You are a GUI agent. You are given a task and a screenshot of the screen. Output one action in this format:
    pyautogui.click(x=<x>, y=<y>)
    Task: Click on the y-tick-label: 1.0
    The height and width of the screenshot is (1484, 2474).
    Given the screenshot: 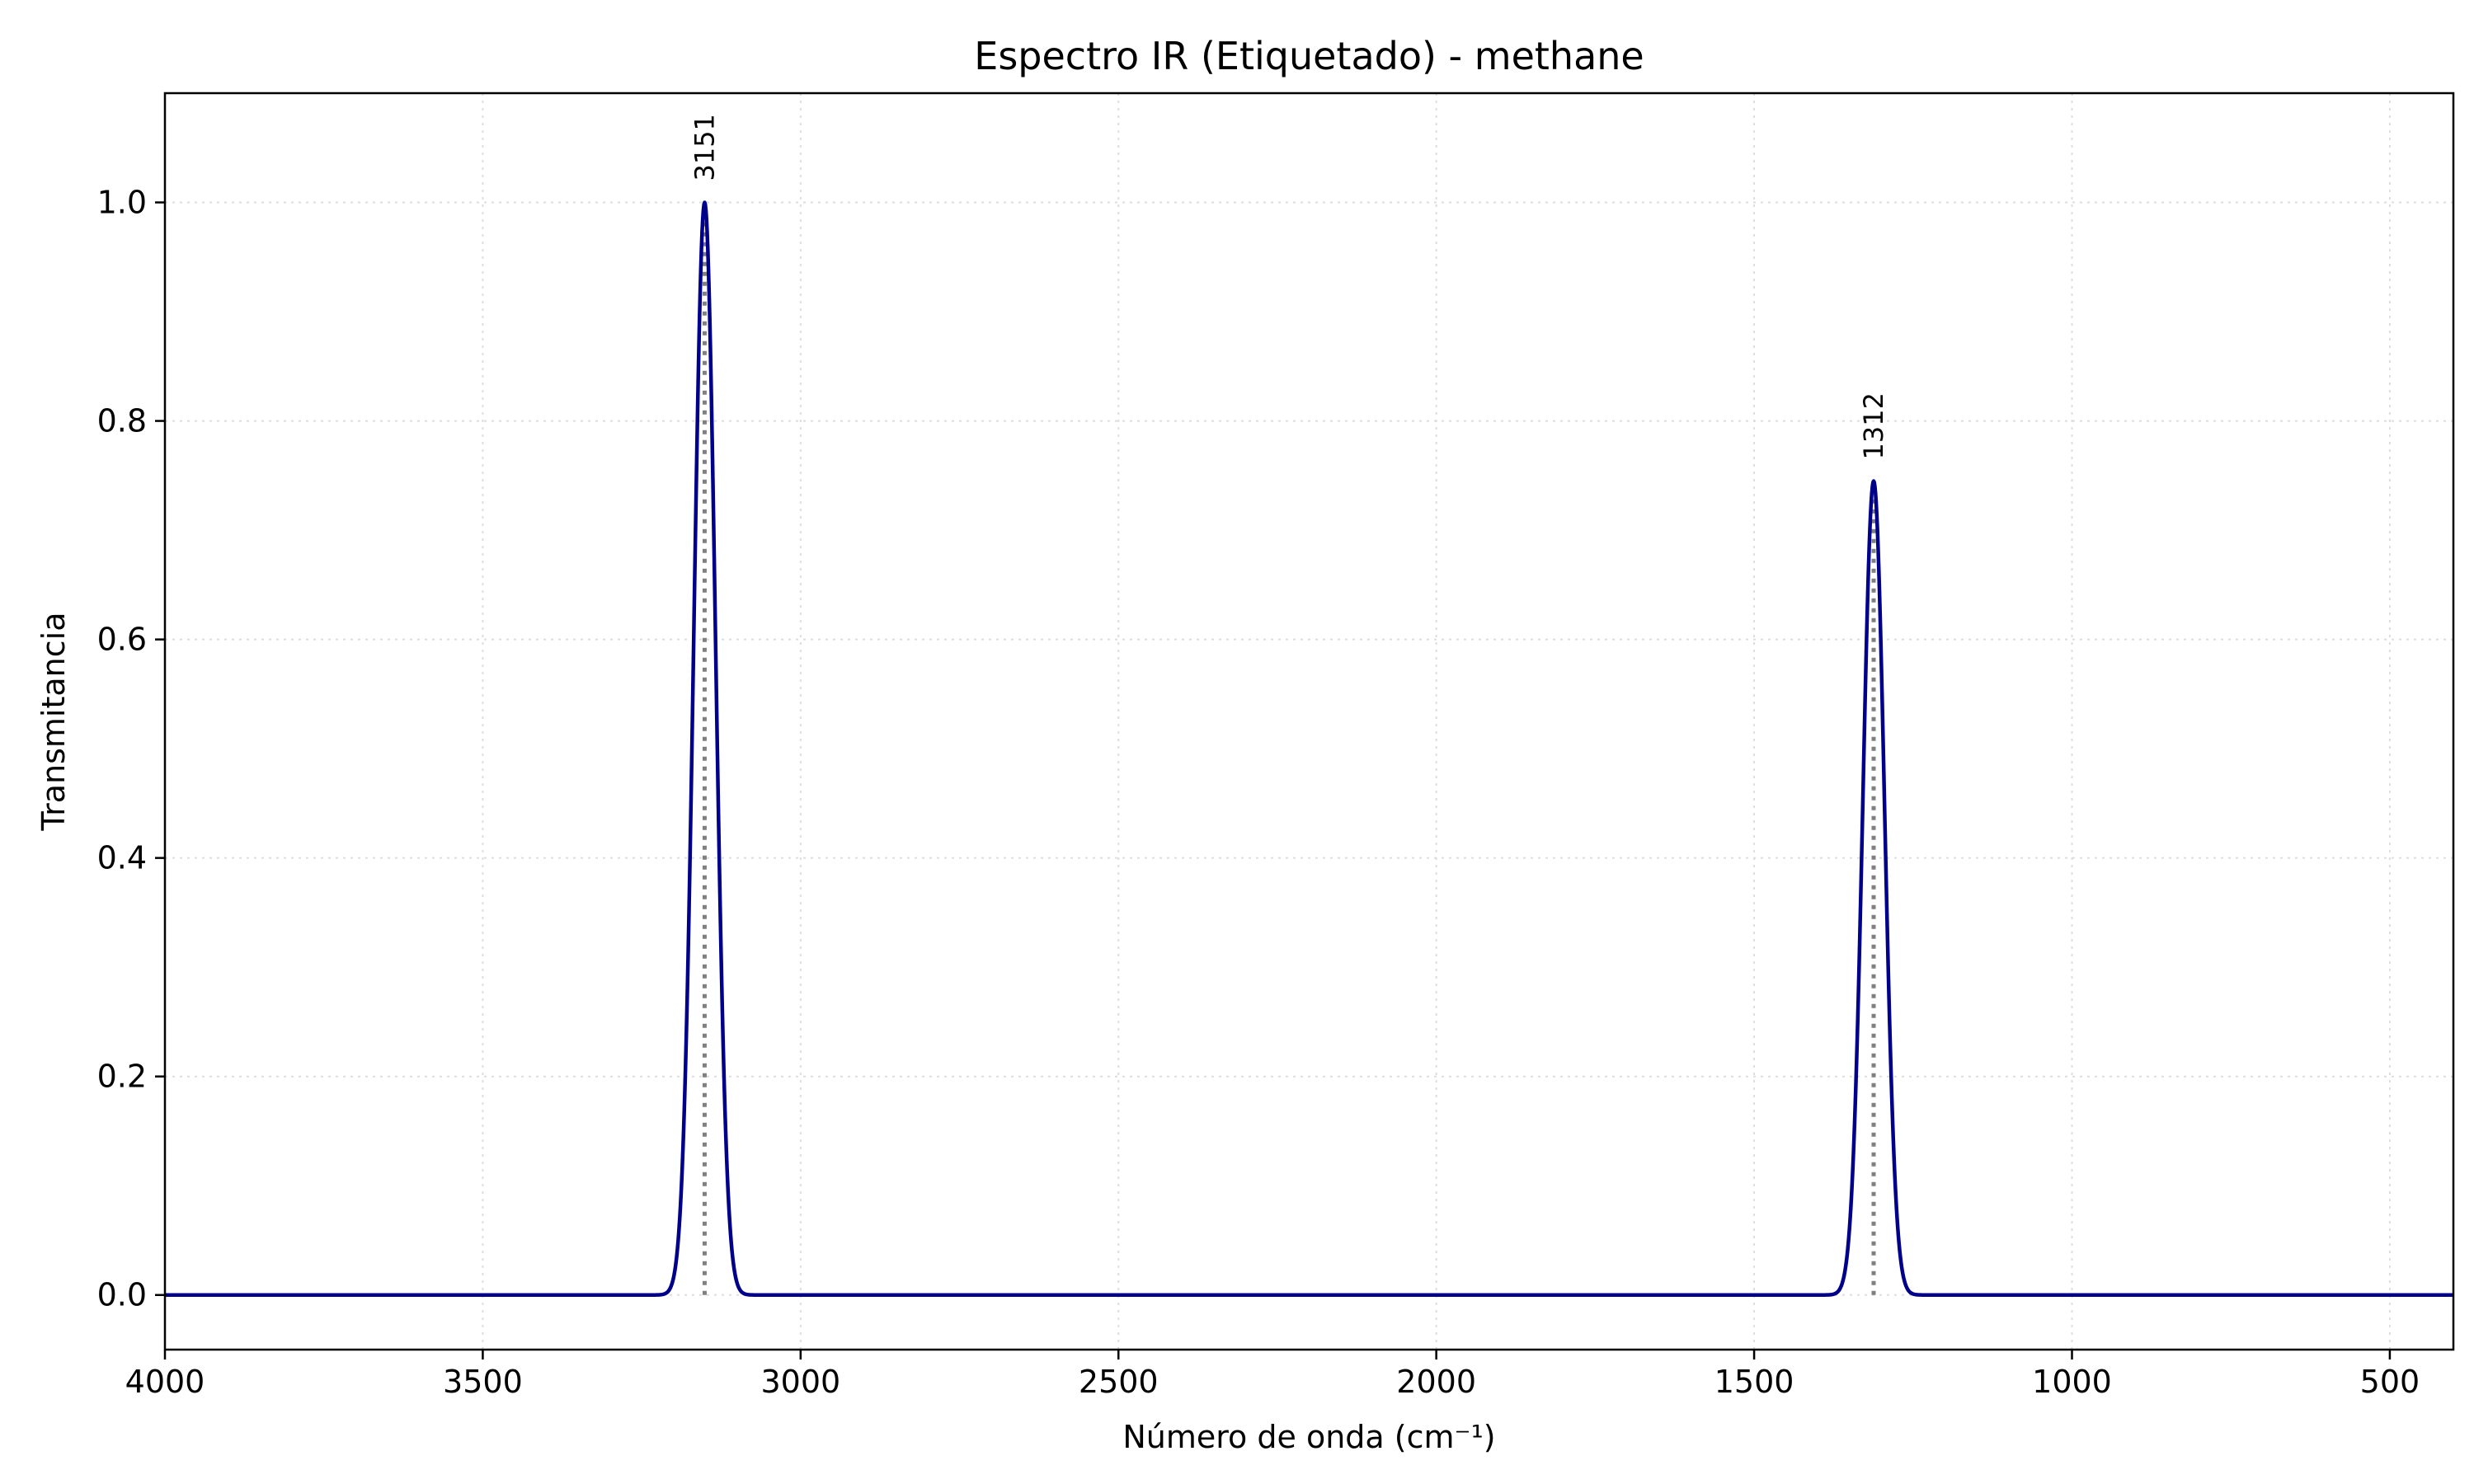 What is the action you would take?
    pyautogui.click(x=122, y=203)
    